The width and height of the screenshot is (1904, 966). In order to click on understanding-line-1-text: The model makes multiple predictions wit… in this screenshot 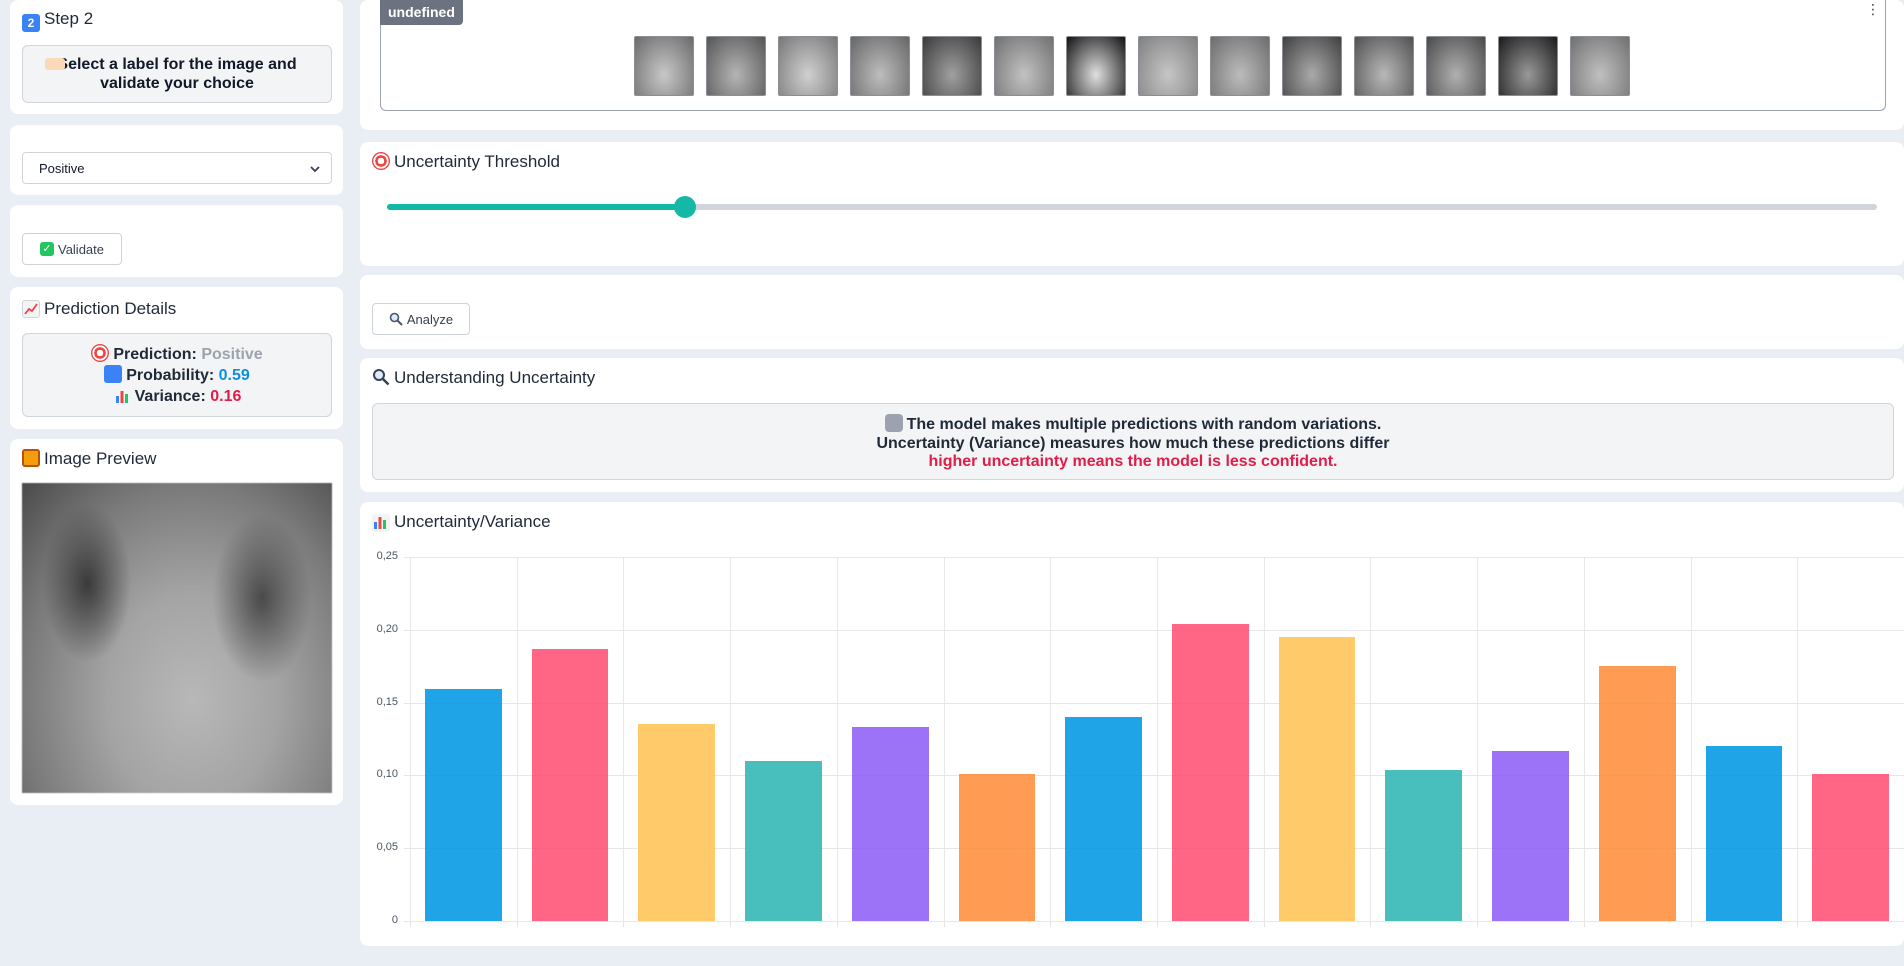, I will do `click(1144, 424)`.